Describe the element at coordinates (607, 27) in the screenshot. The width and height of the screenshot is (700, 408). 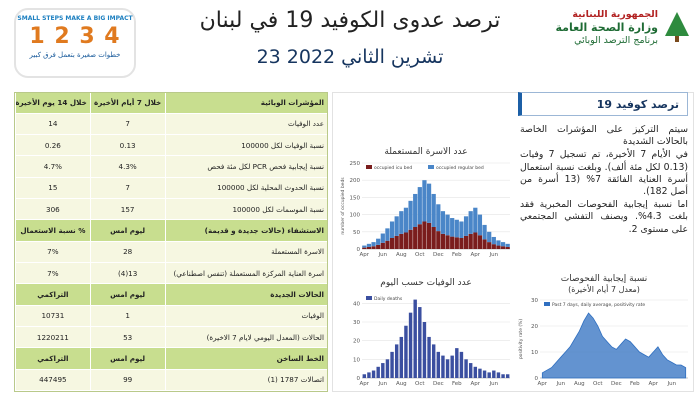
I see `ministry-line: وزارة الصحة العامة` at that location.